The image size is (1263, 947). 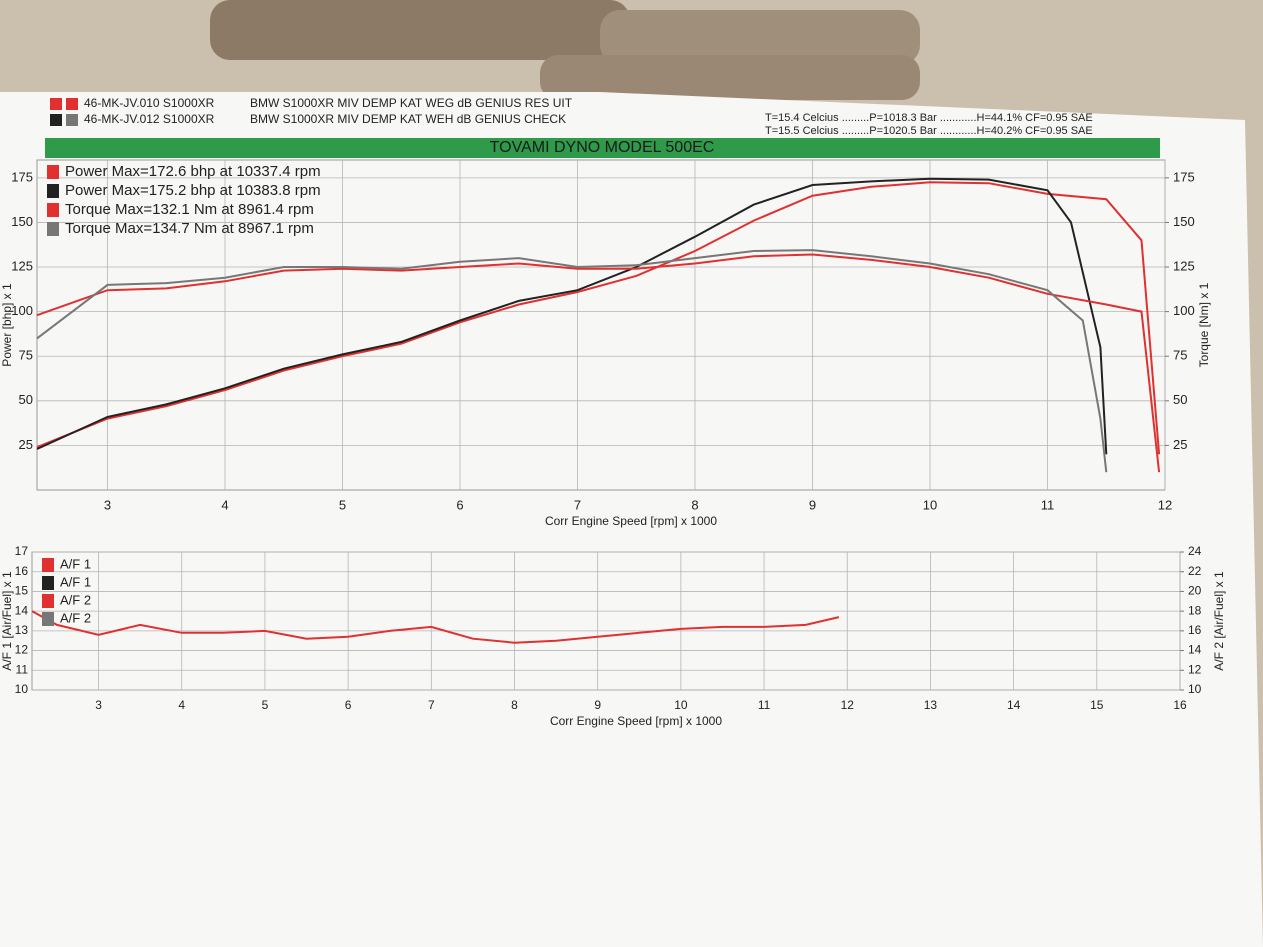 What do you see at coordinates (189, 209) in the screenshot?
I see `legend-label: Torque Max=132.1 Nm at 8961.4 rpm` at bounding box center [189, 209].